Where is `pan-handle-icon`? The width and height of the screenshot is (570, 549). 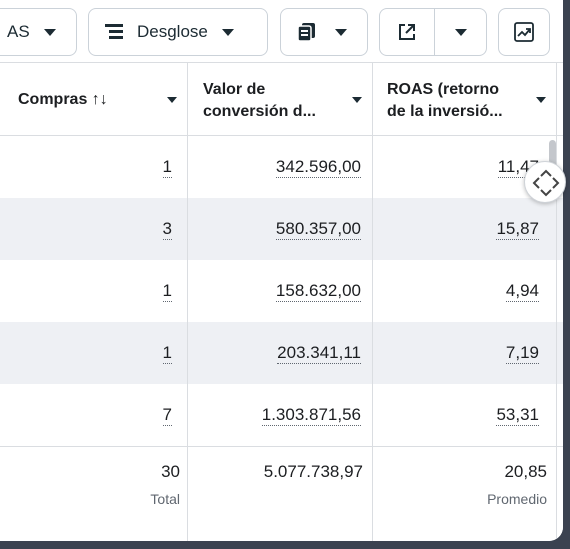 pan-handle-icon is located at coordinates (545, 182).